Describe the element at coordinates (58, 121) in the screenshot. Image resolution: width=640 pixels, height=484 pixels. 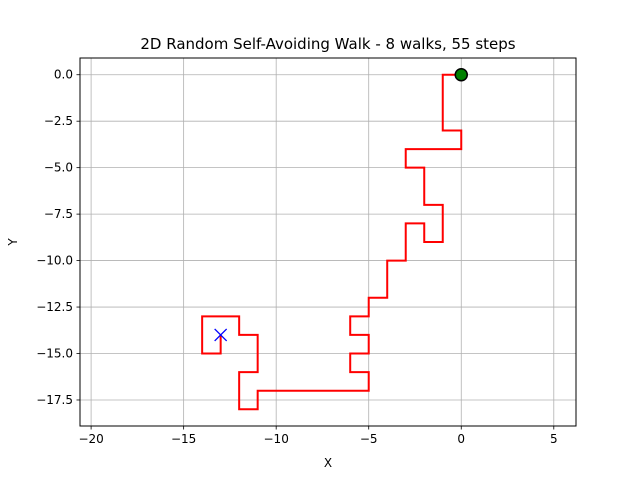
I see `y-tick-label: −2.5` at that location.